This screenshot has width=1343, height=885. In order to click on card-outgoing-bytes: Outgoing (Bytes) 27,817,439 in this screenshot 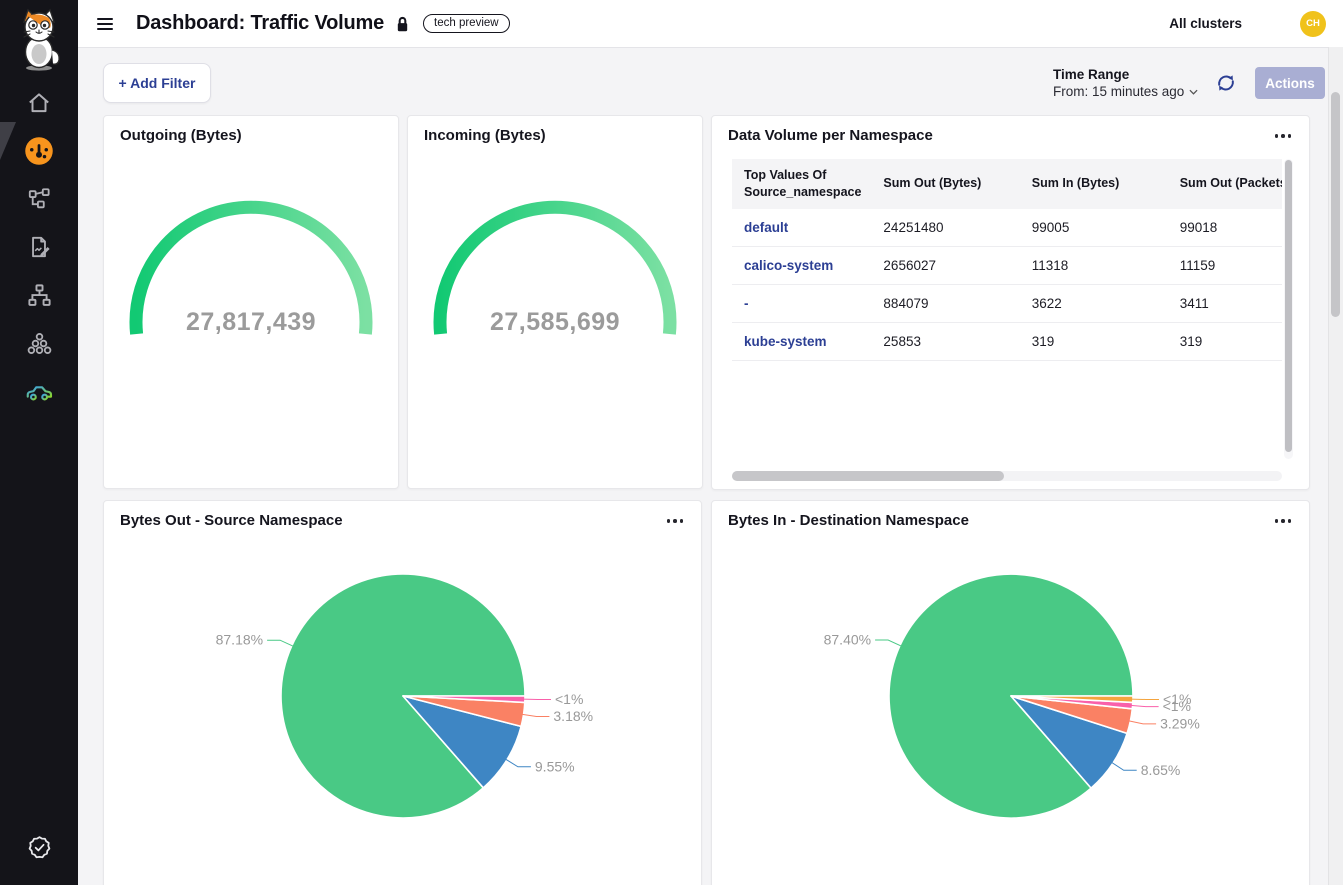, I will do `click(251, 302)`.